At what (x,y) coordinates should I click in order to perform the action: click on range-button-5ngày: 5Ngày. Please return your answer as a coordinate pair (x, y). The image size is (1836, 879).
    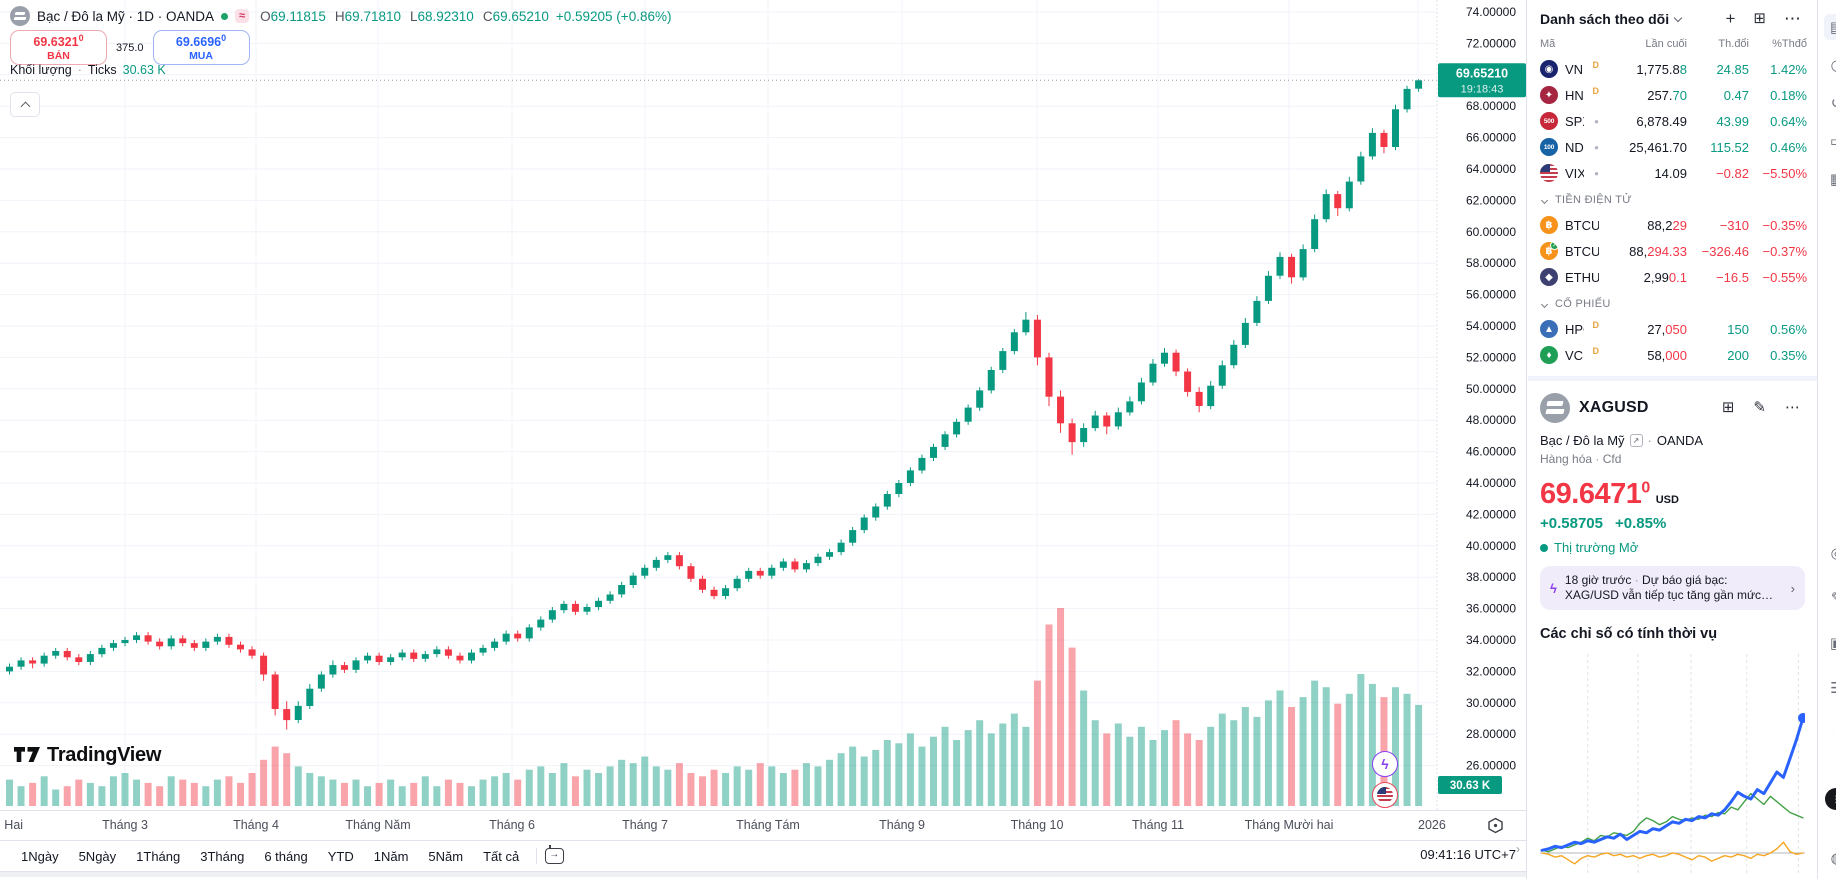
    Looking at the image, I should click on (97, 856).